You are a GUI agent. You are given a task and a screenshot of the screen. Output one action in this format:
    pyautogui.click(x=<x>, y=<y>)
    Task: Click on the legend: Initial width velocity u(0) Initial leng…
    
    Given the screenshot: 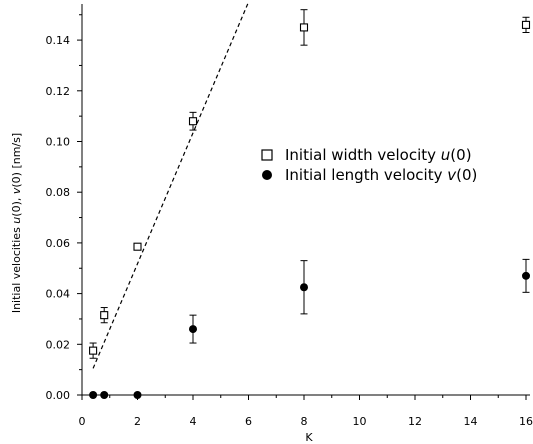 What is the action you would take?
    pyautogui.click(x=369, y=165)
    